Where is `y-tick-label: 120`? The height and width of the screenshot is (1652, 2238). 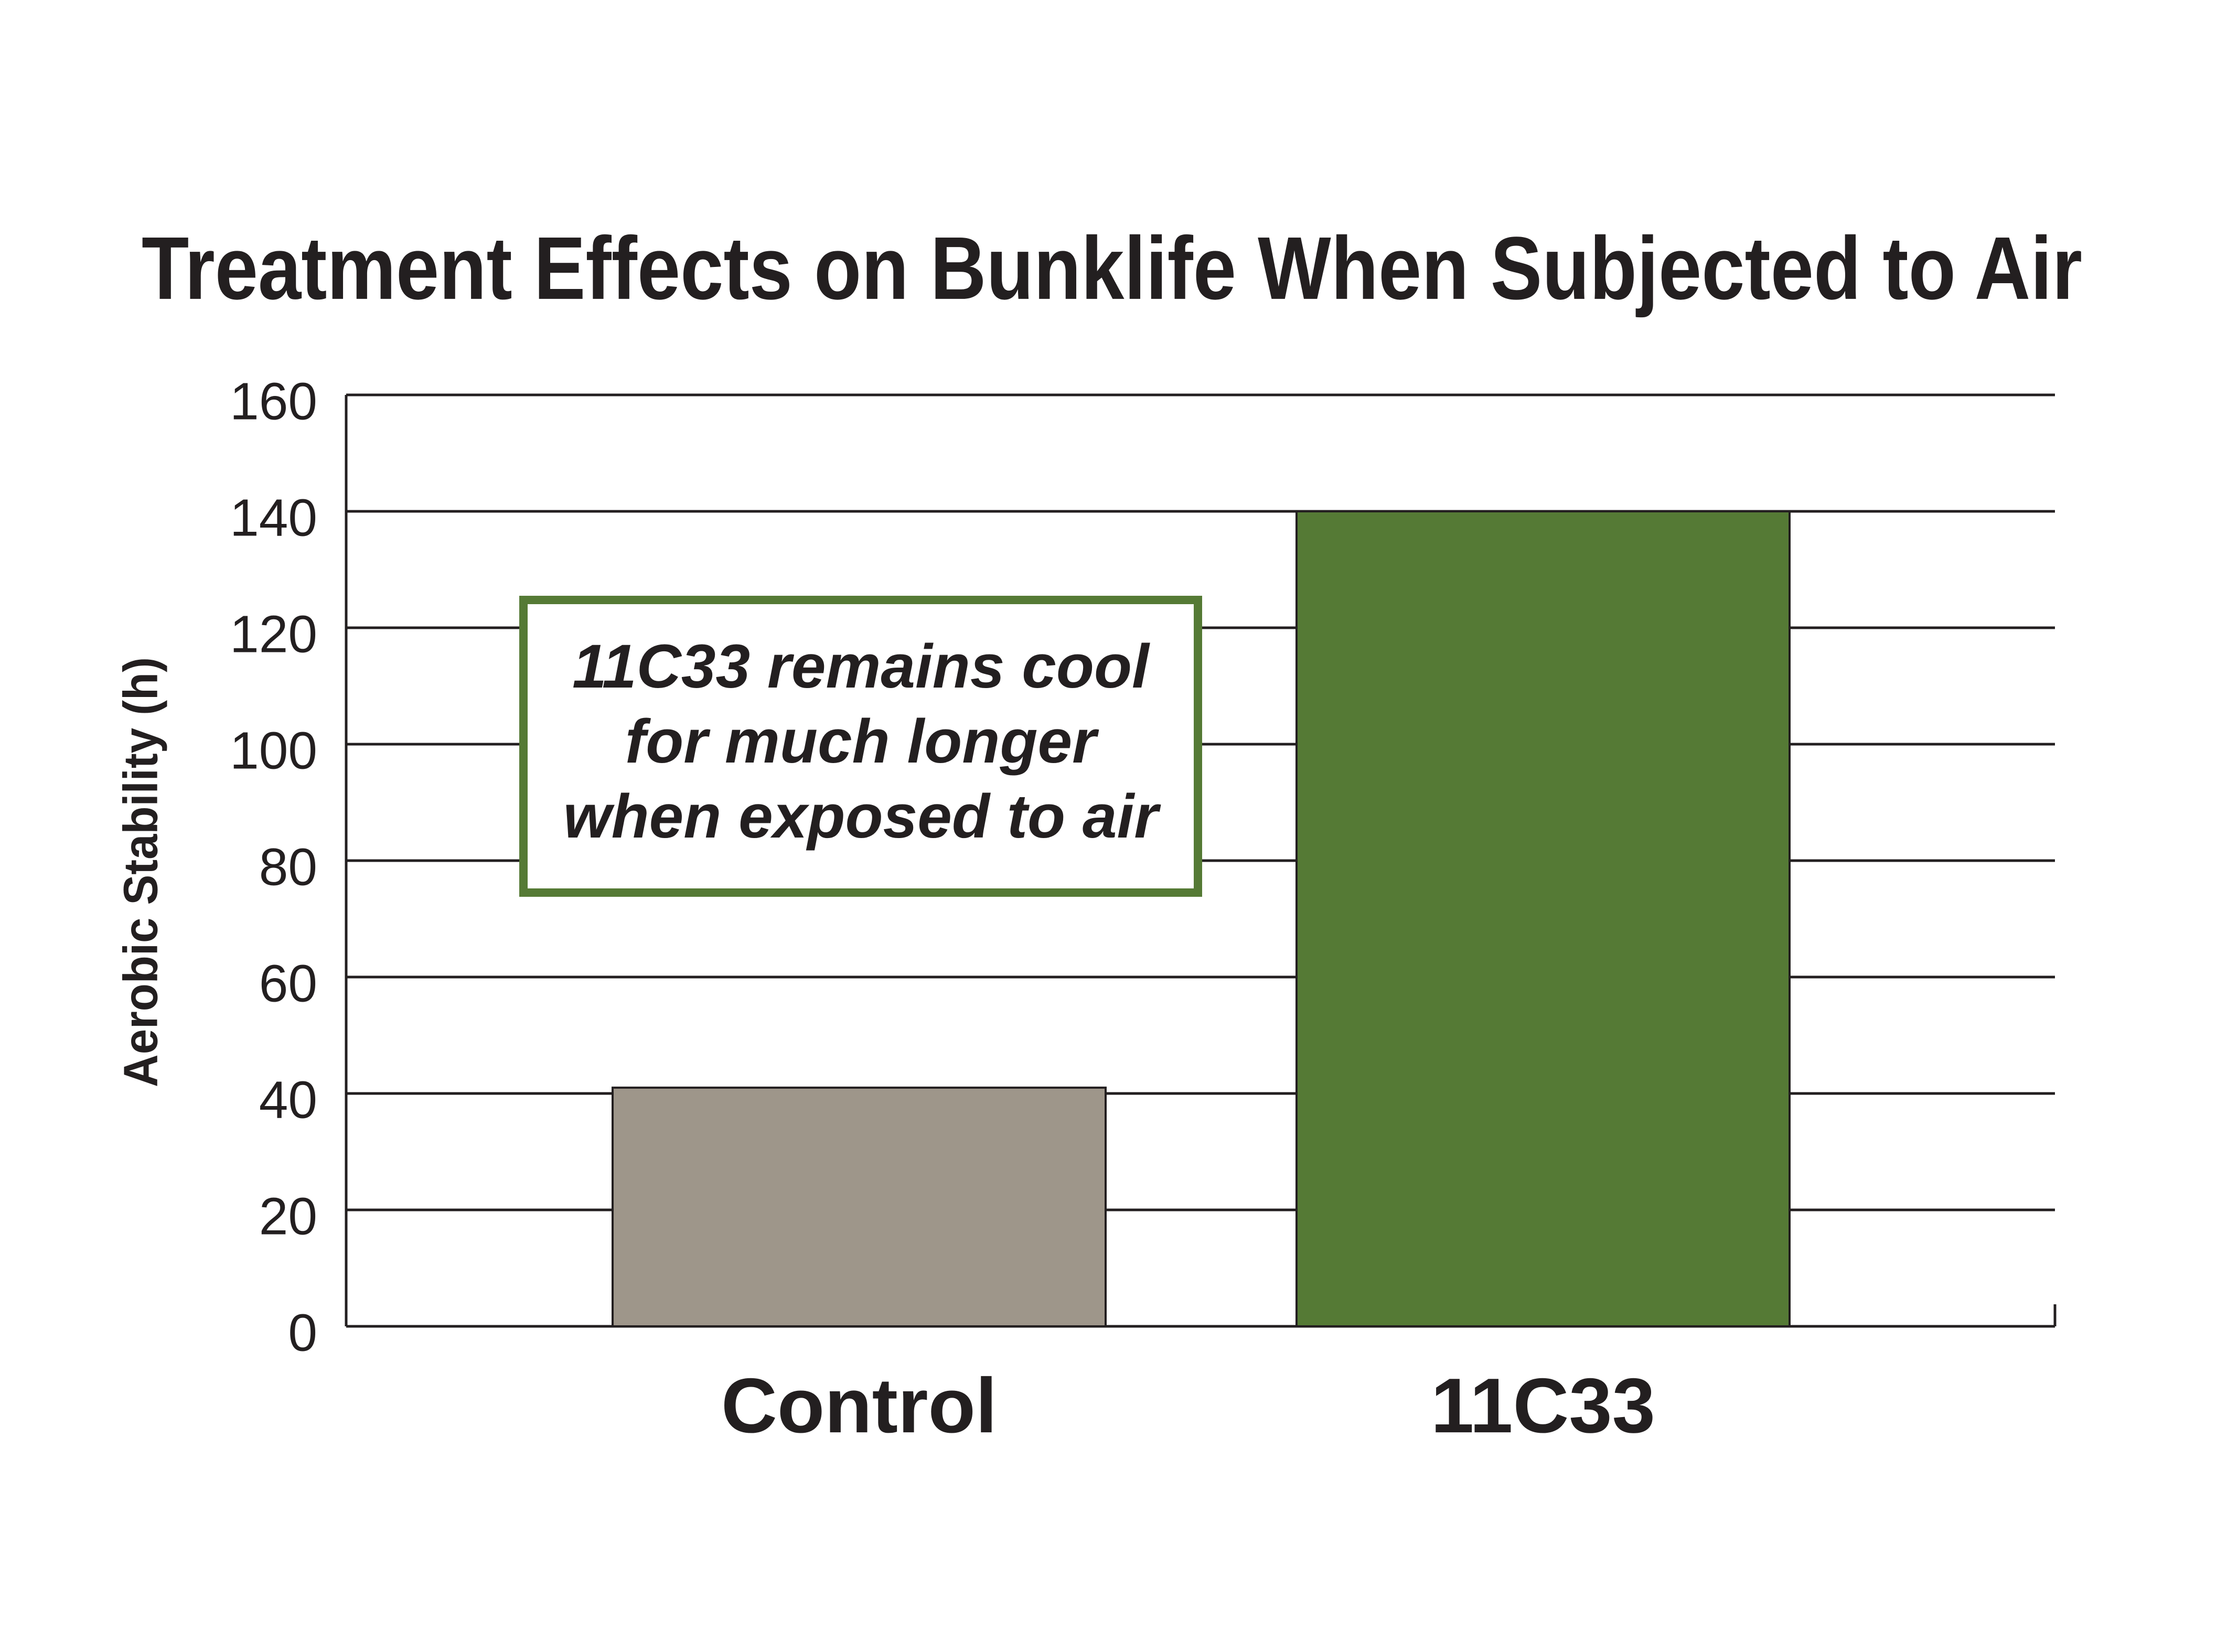 y-tick-label: 120 is located at coordinates (273, 634).